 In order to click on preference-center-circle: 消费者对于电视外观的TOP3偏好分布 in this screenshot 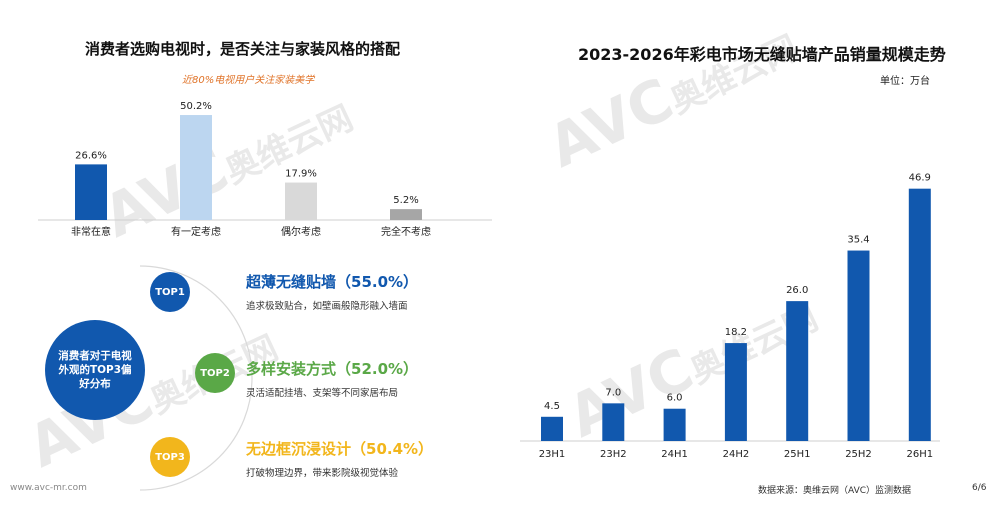, I will do `click(95, 370)`.